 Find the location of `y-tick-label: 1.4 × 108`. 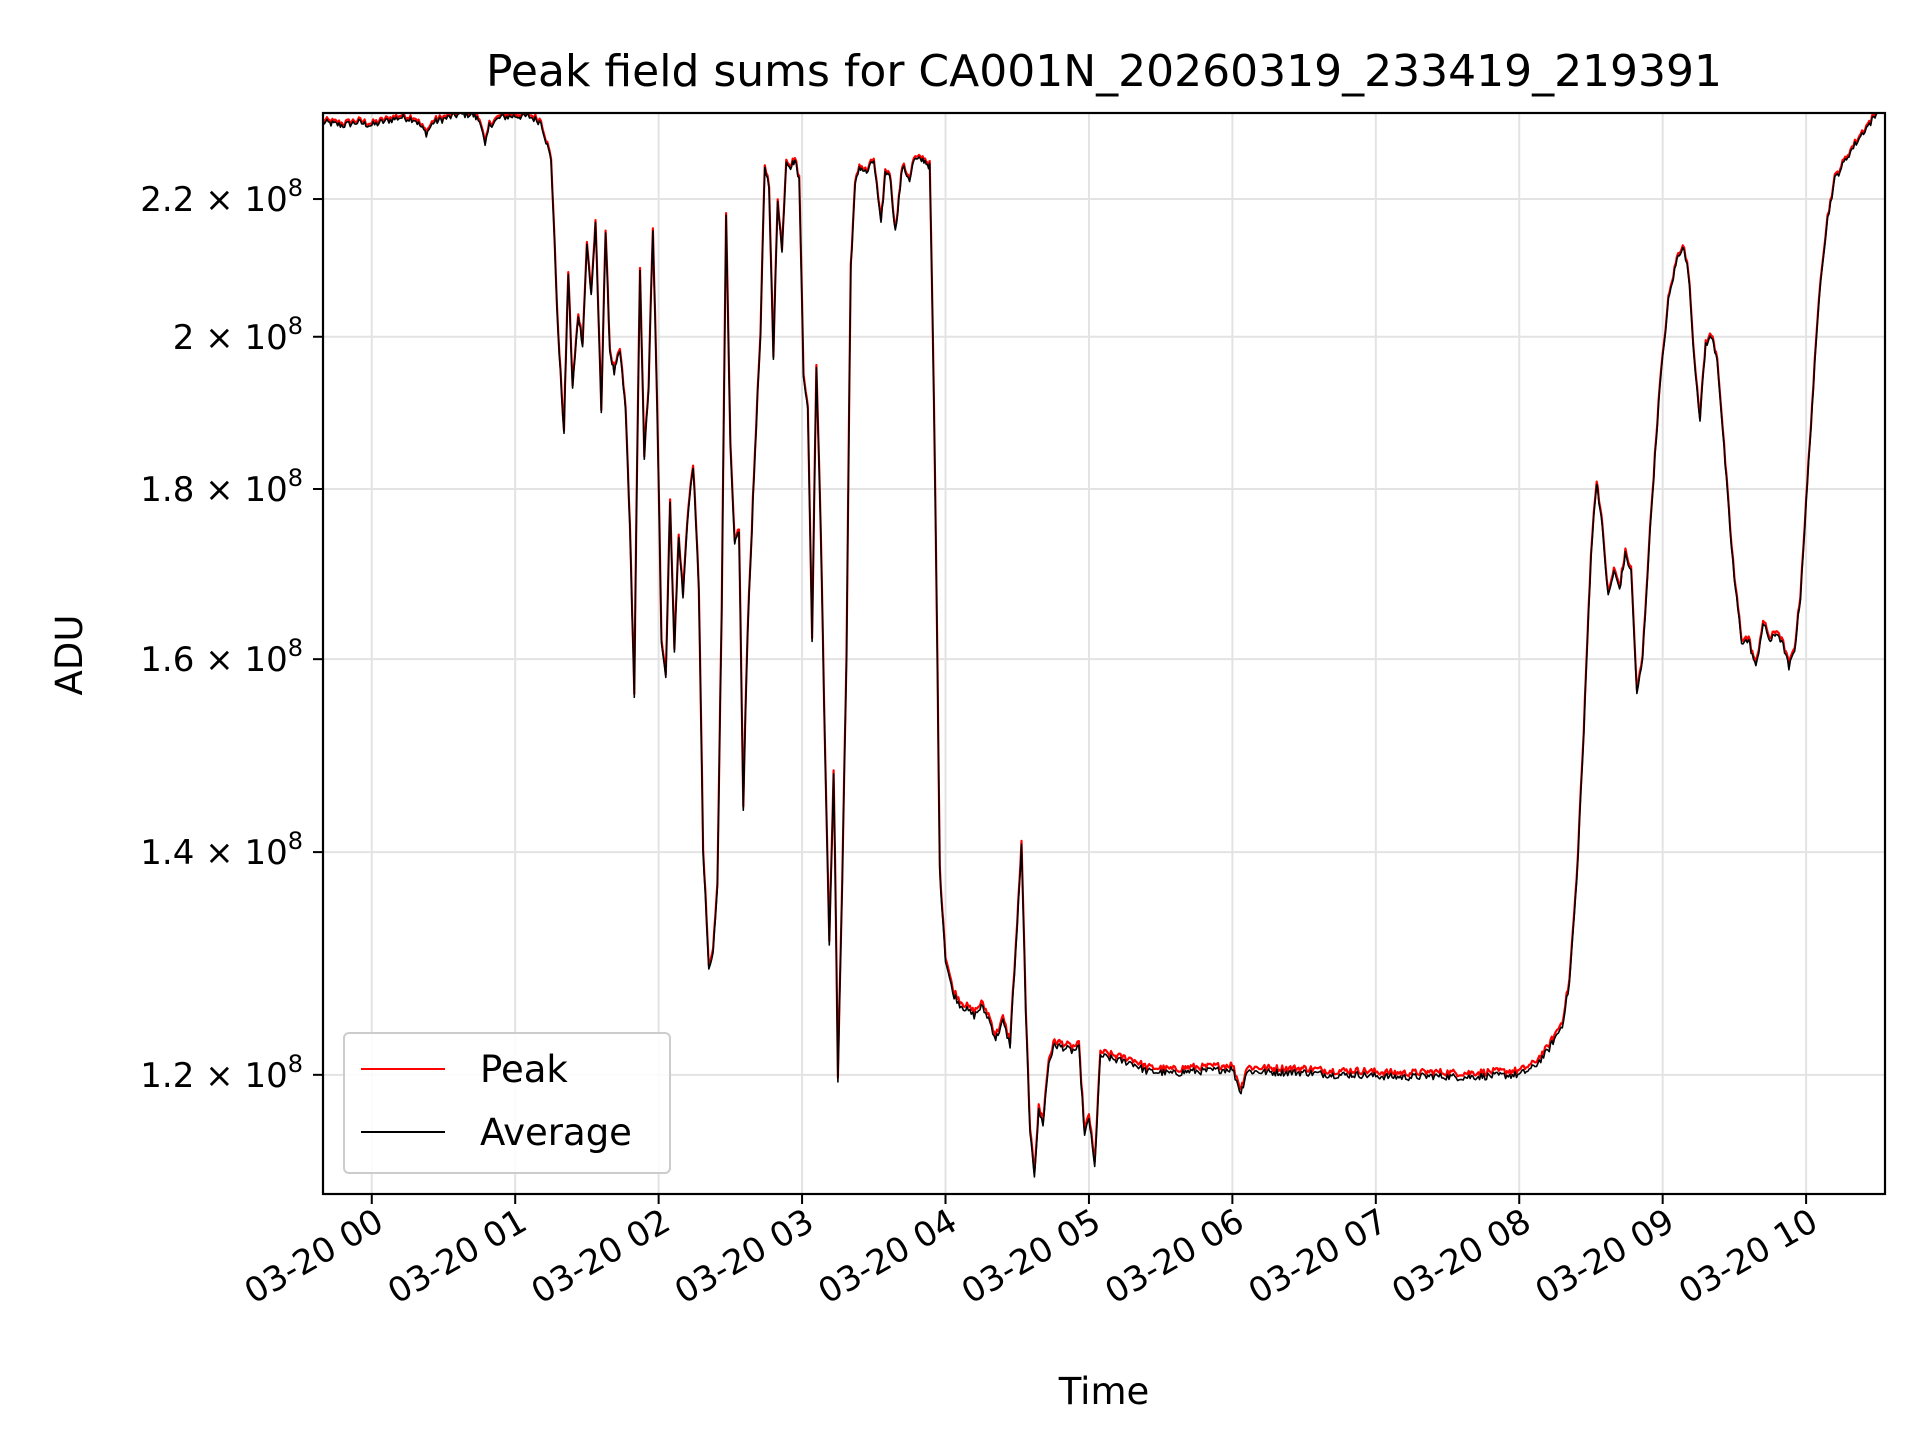

y-tick-label: 1.4 × 108 is located at coordinates (221, 850).